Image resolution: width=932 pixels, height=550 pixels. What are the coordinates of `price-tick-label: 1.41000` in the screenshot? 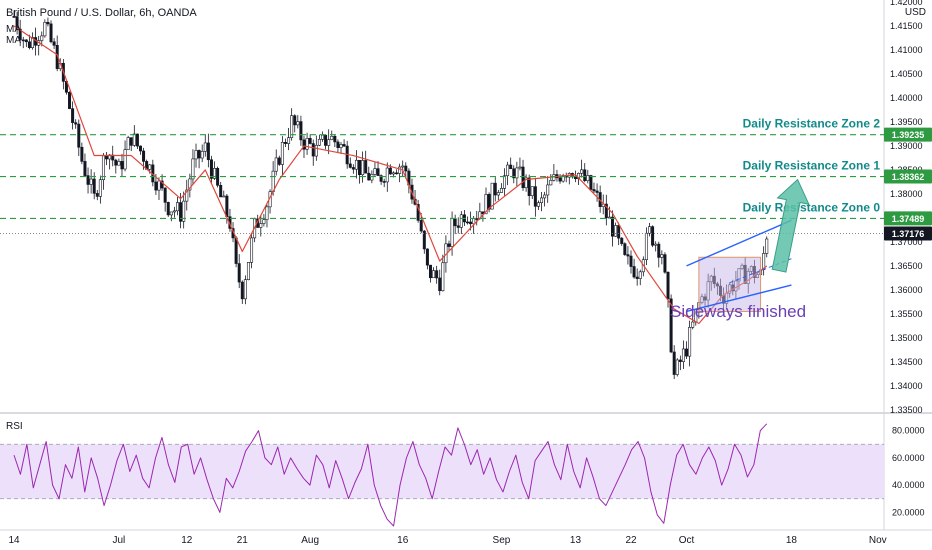 It's located at (906, 50).